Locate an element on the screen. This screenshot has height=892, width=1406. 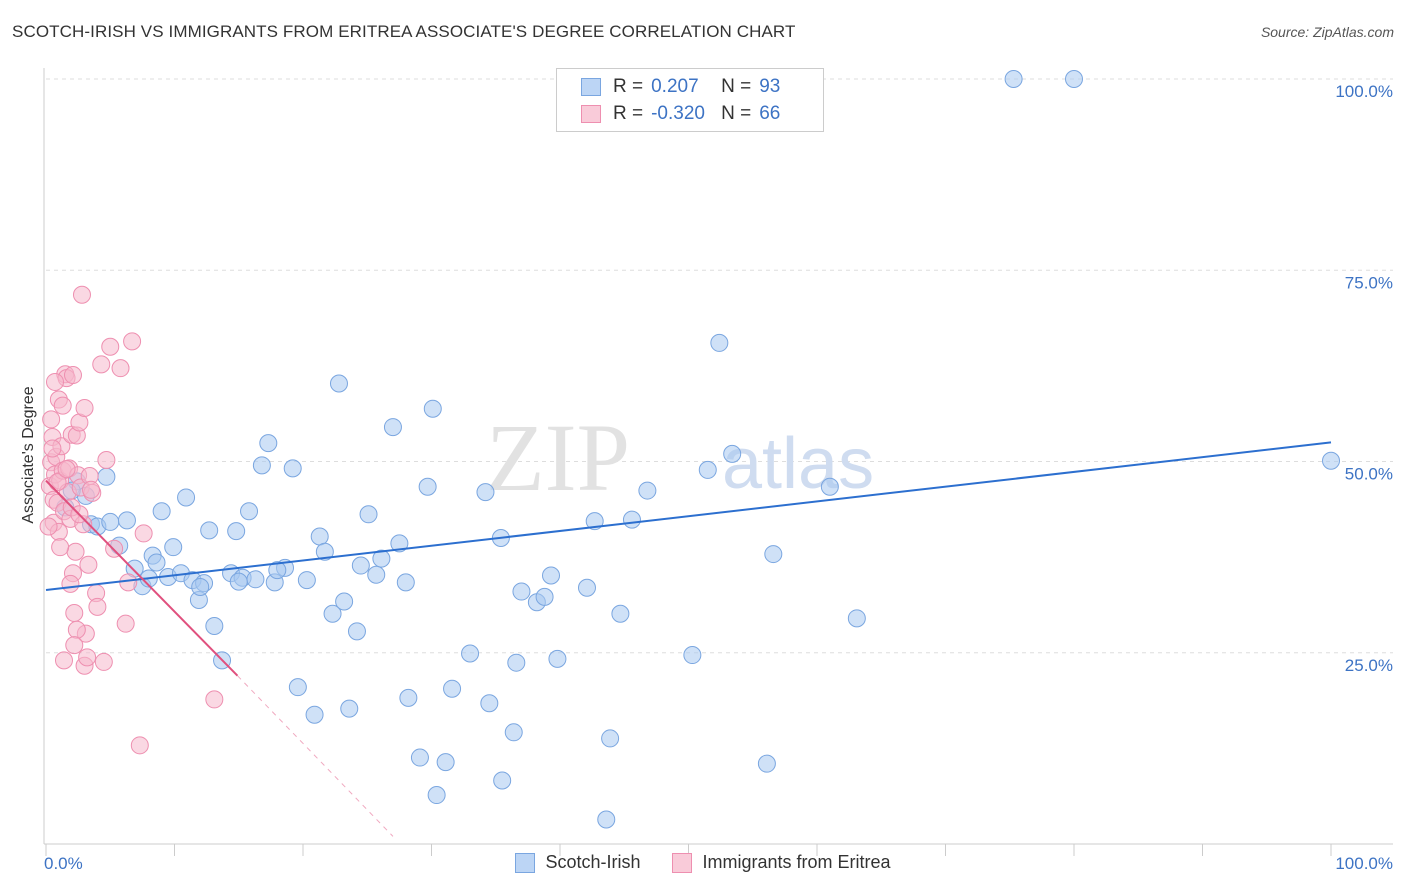
y-tick-label: 100.0% is located at coordinates (1364, 91).